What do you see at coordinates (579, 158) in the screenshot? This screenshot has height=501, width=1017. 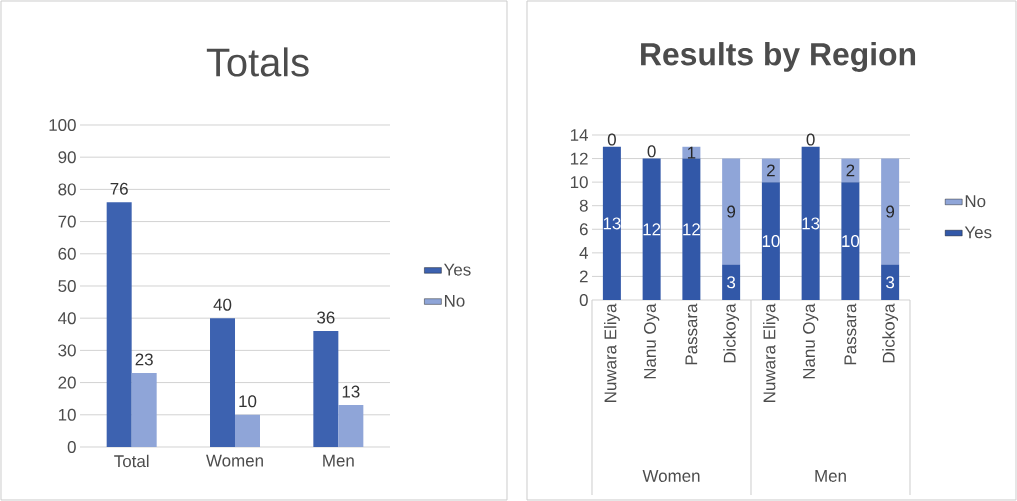 I see `y-tick-label: 12` at bounding box center [579, 158].